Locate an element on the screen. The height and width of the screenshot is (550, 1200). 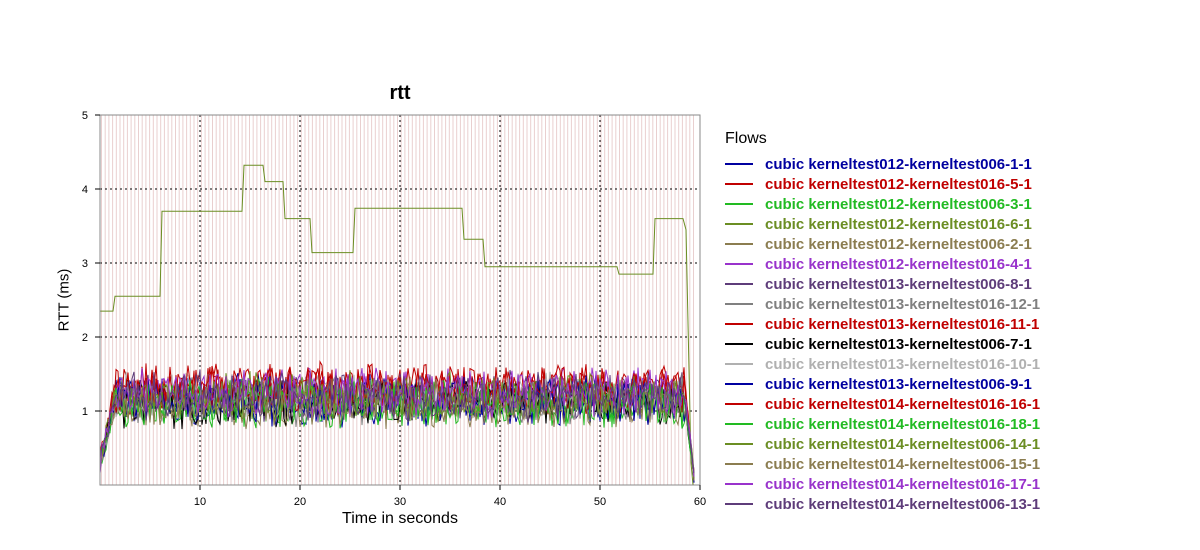
y-tick-label: 4 is located at coordinates (85, 190).